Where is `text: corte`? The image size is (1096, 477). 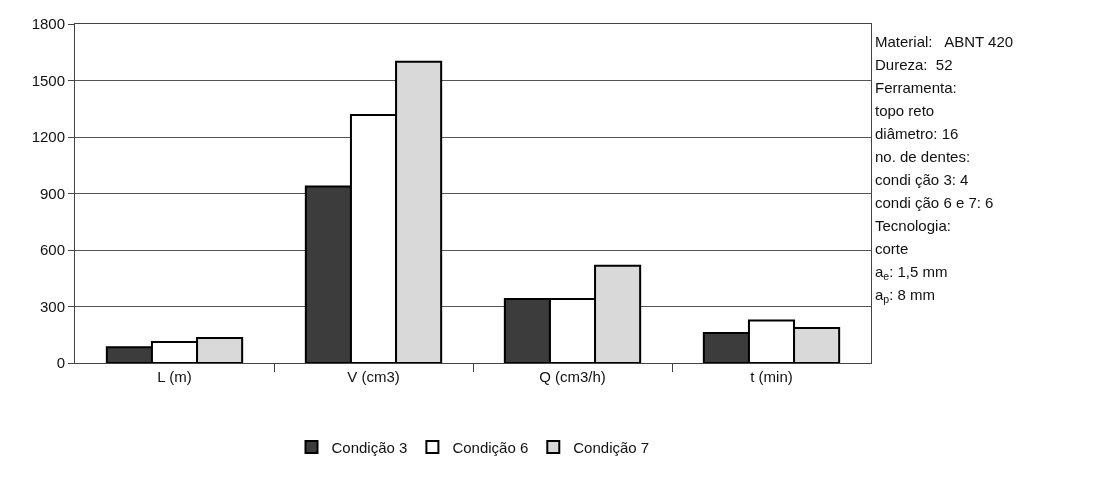
text: corte is located at coordinates (892, 248).